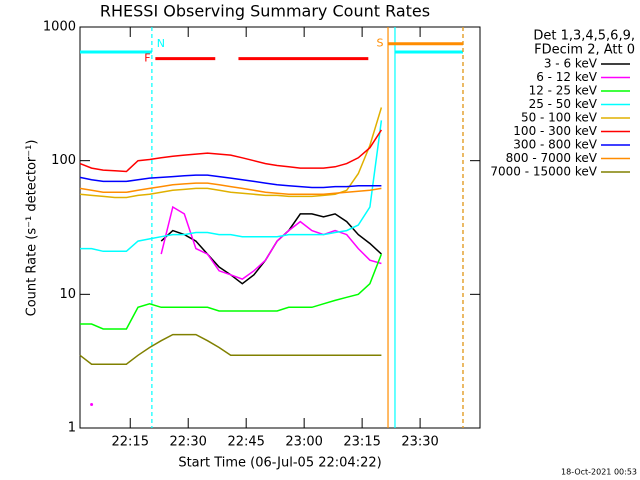 The image size is (640, 480). What do you see at coordinates (303, 442) in the screenshot?
I see `x-tick-label: 23:00` at bounding box center [303, 442].